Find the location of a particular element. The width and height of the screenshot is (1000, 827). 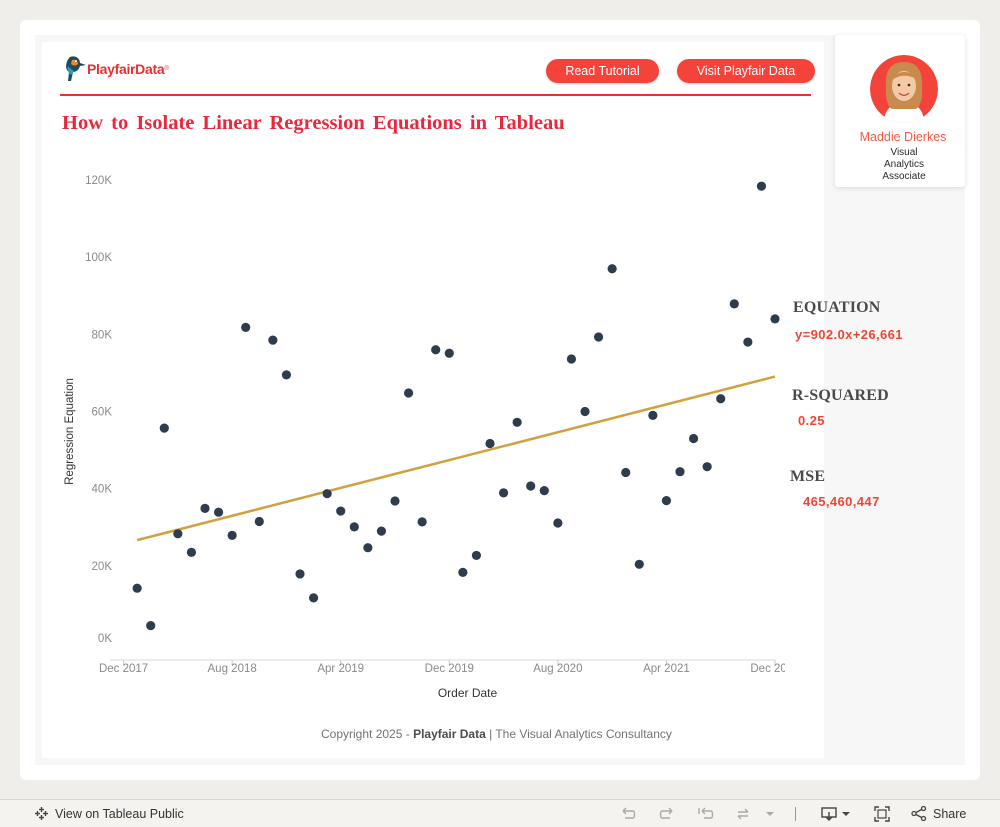

x-tick-label: Dec 2021 is located at coordinates (767, 669).